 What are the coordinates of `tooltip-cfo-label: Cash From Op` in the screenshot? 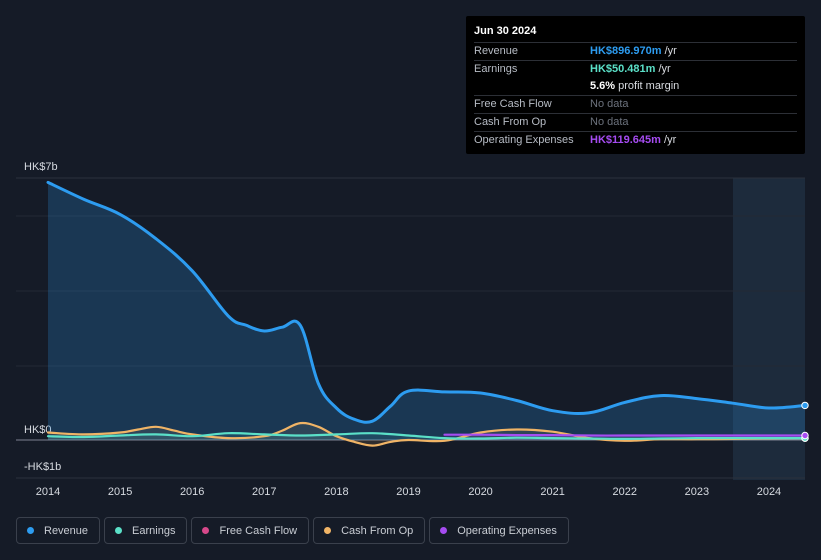 It's located at (510, 122).